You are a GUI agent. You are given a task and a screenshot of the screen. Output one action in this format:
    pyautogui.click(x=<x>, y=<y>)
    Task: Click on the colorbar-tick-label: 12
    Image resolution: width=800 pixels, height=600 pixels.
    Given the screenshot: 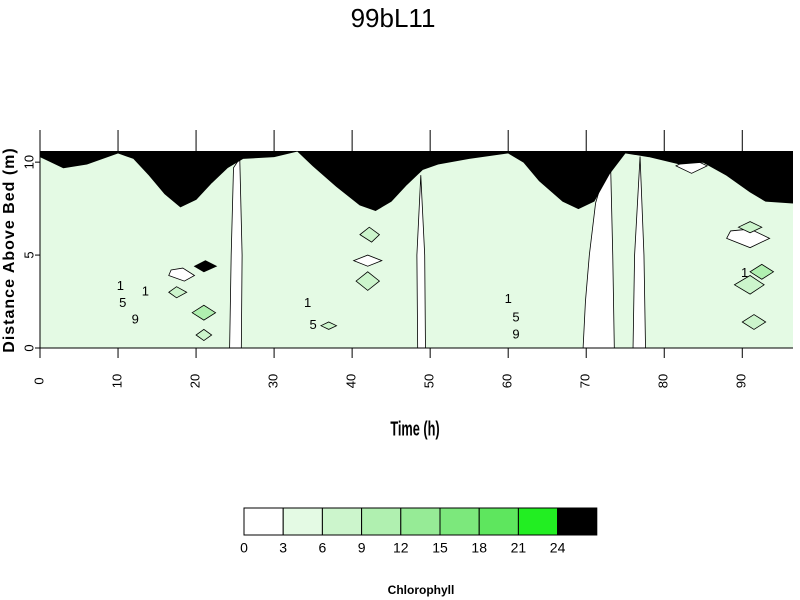 What is the action you would take?
    pyautogui.click(x=401, y=548)
    